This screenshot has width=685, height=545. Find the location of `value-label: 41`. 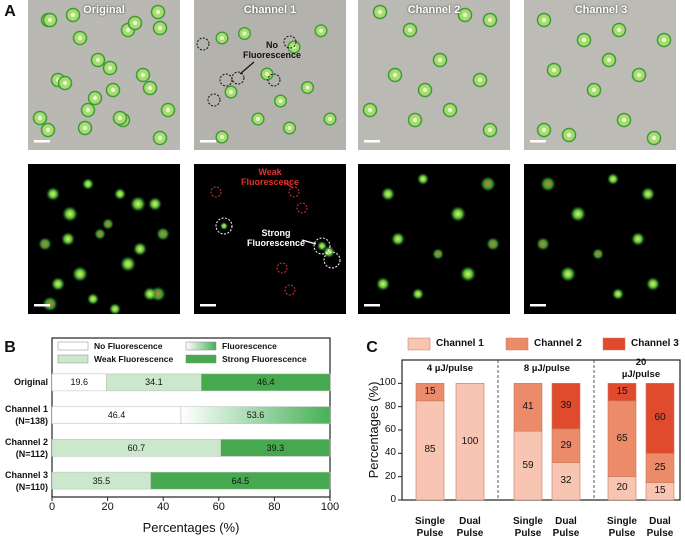

value-label: 41 is located at coordinates (528, 407).